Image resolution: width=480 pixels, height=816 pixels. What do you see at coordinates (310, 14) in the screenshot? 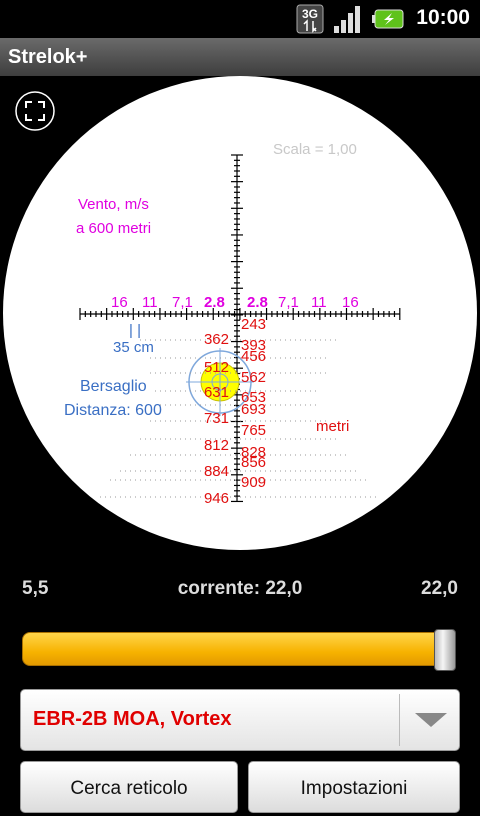
I see `network-type-label: 3G` at bounding box center [310, 14].